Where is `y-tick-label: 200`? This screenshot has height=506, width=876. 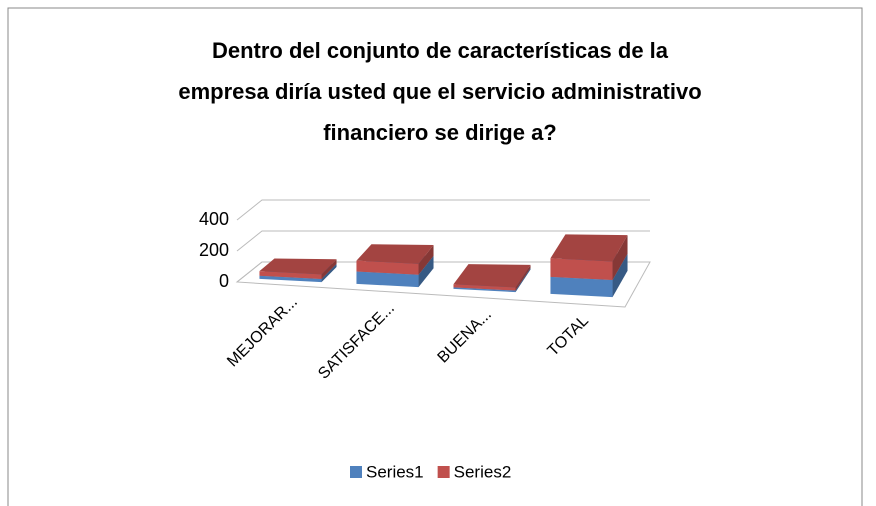
y-tick-label: 200 is located at coordinates (214, 250).